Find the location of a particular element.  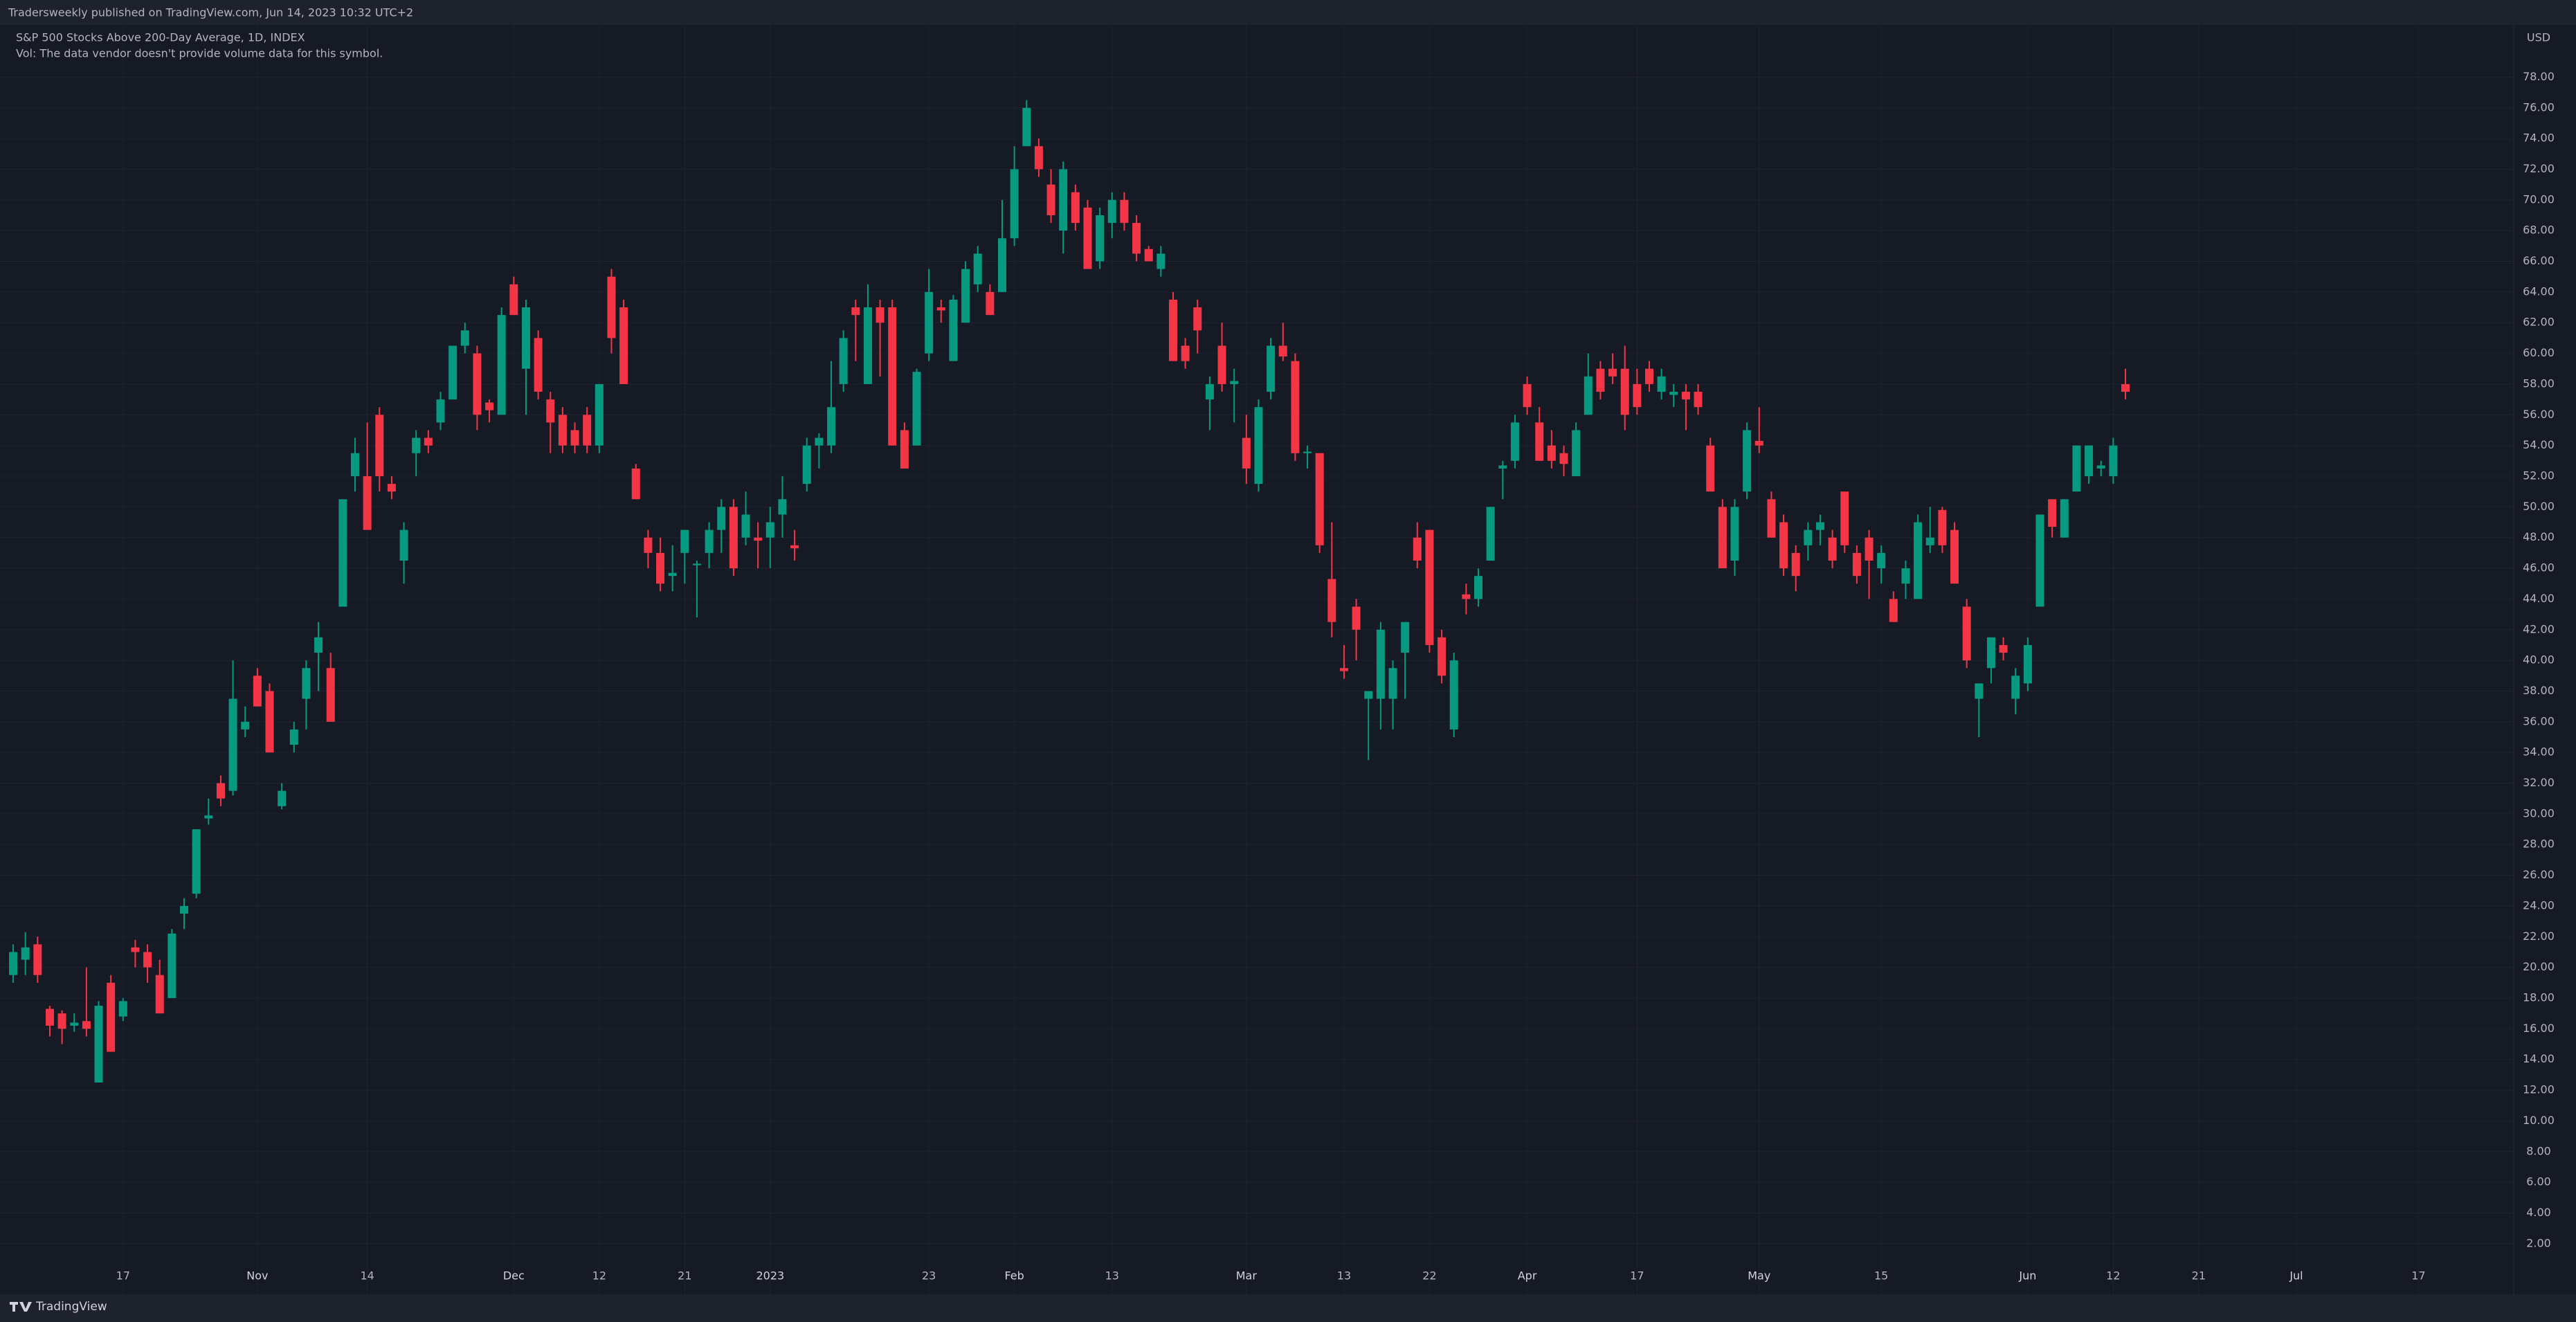

y-tick-label: 60.00 is located at coordinates (2539, 352).